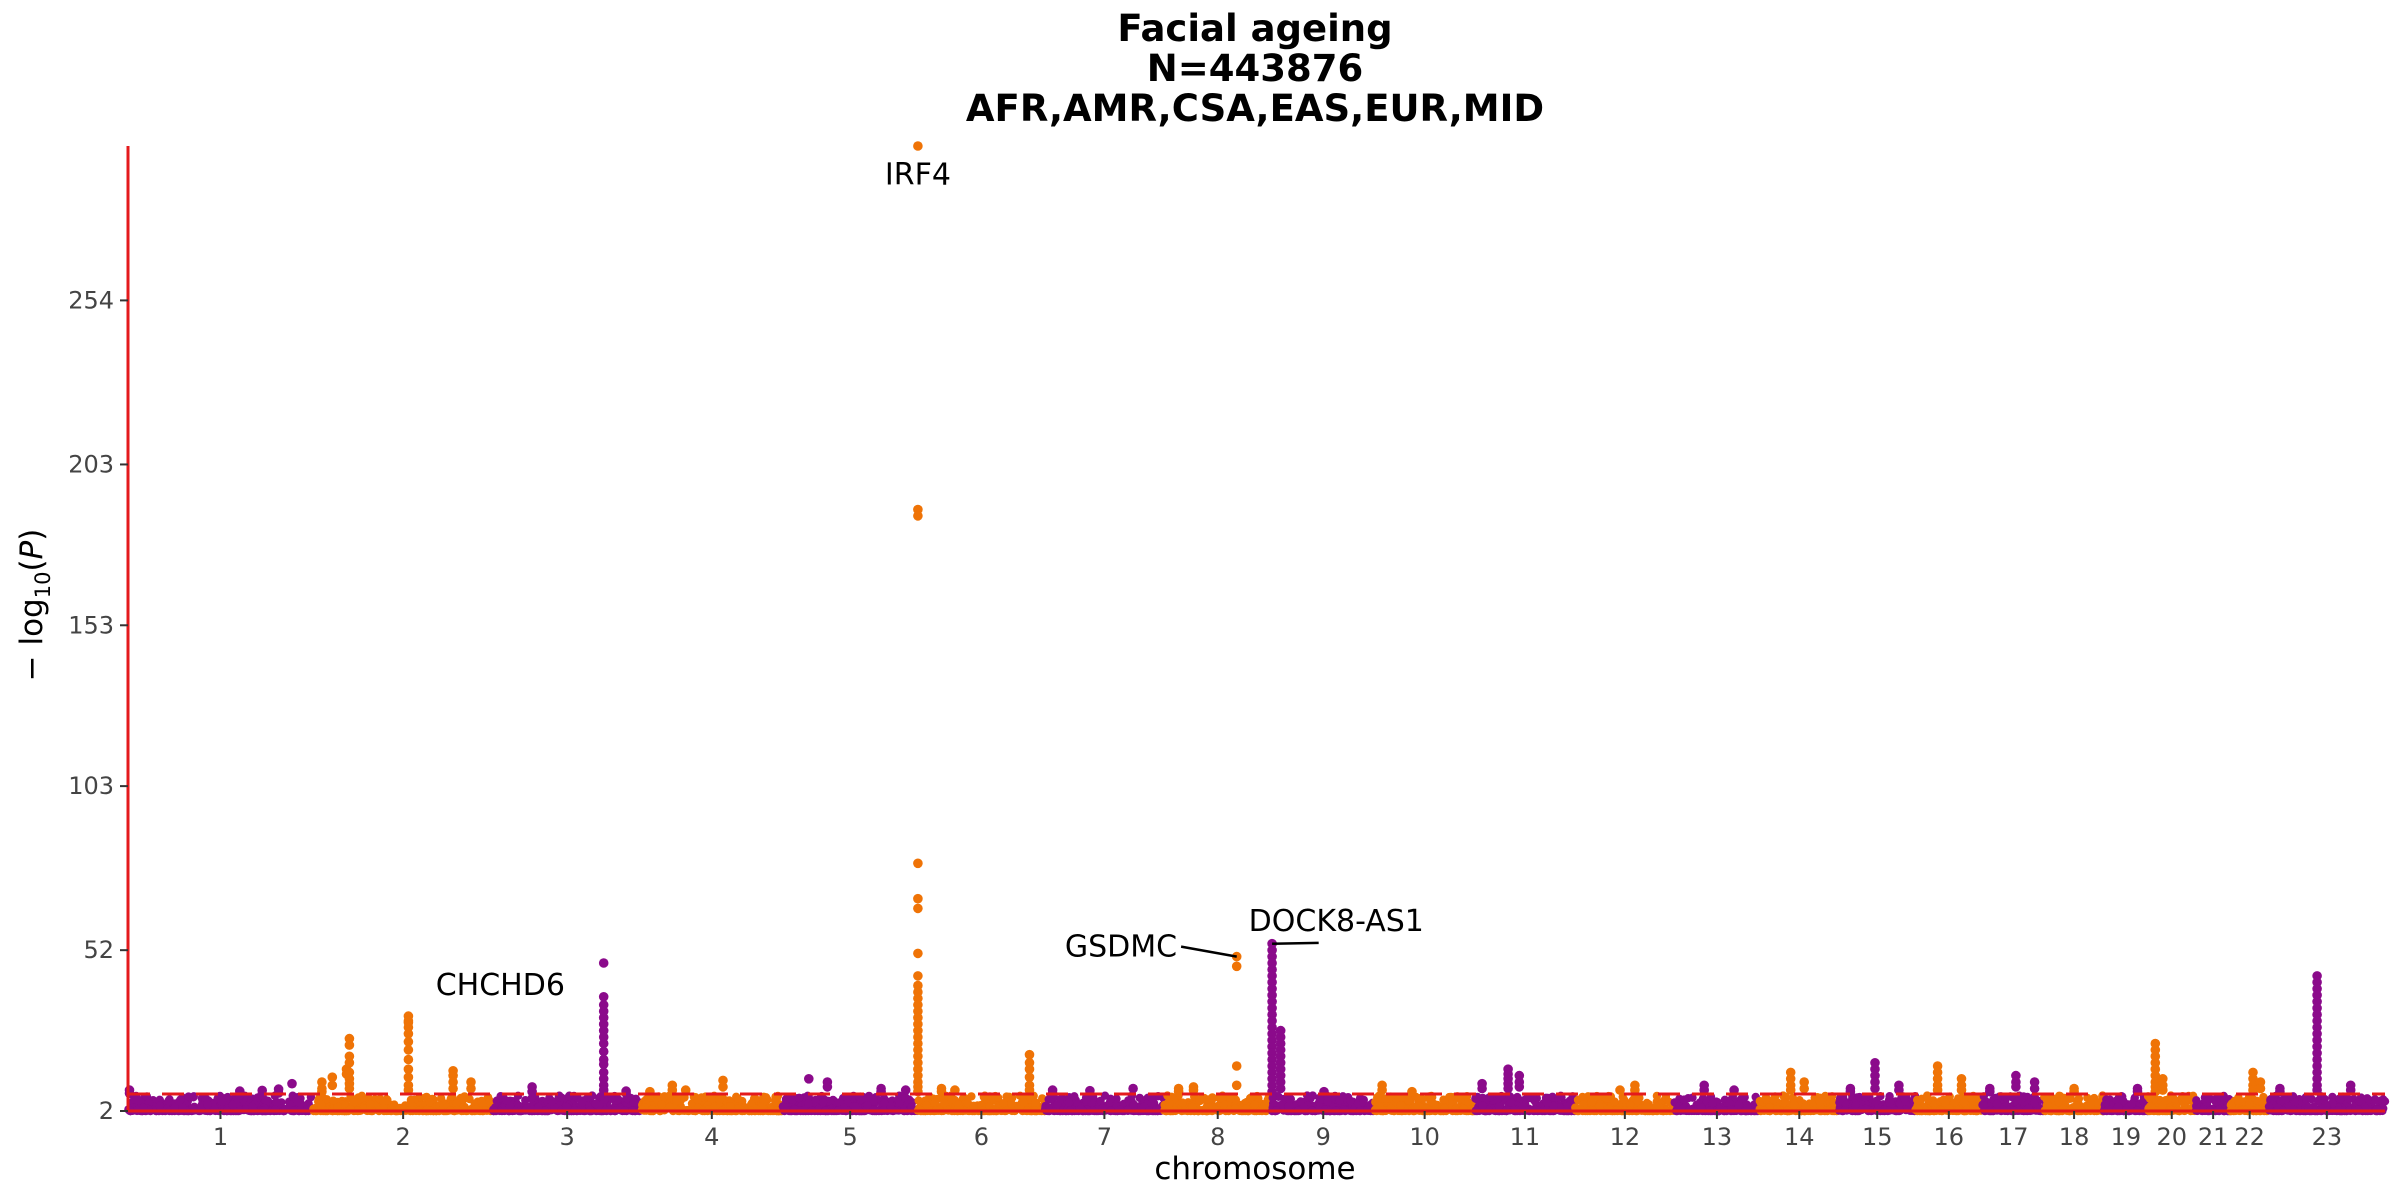 Image resolution: width=2400 pixels, height=1200 pixels. What do you see at coordinates (1254, 28) in the screenshot?
I see `chart-title-line-1: Facial ageing` at bounding box center [1254, 28].